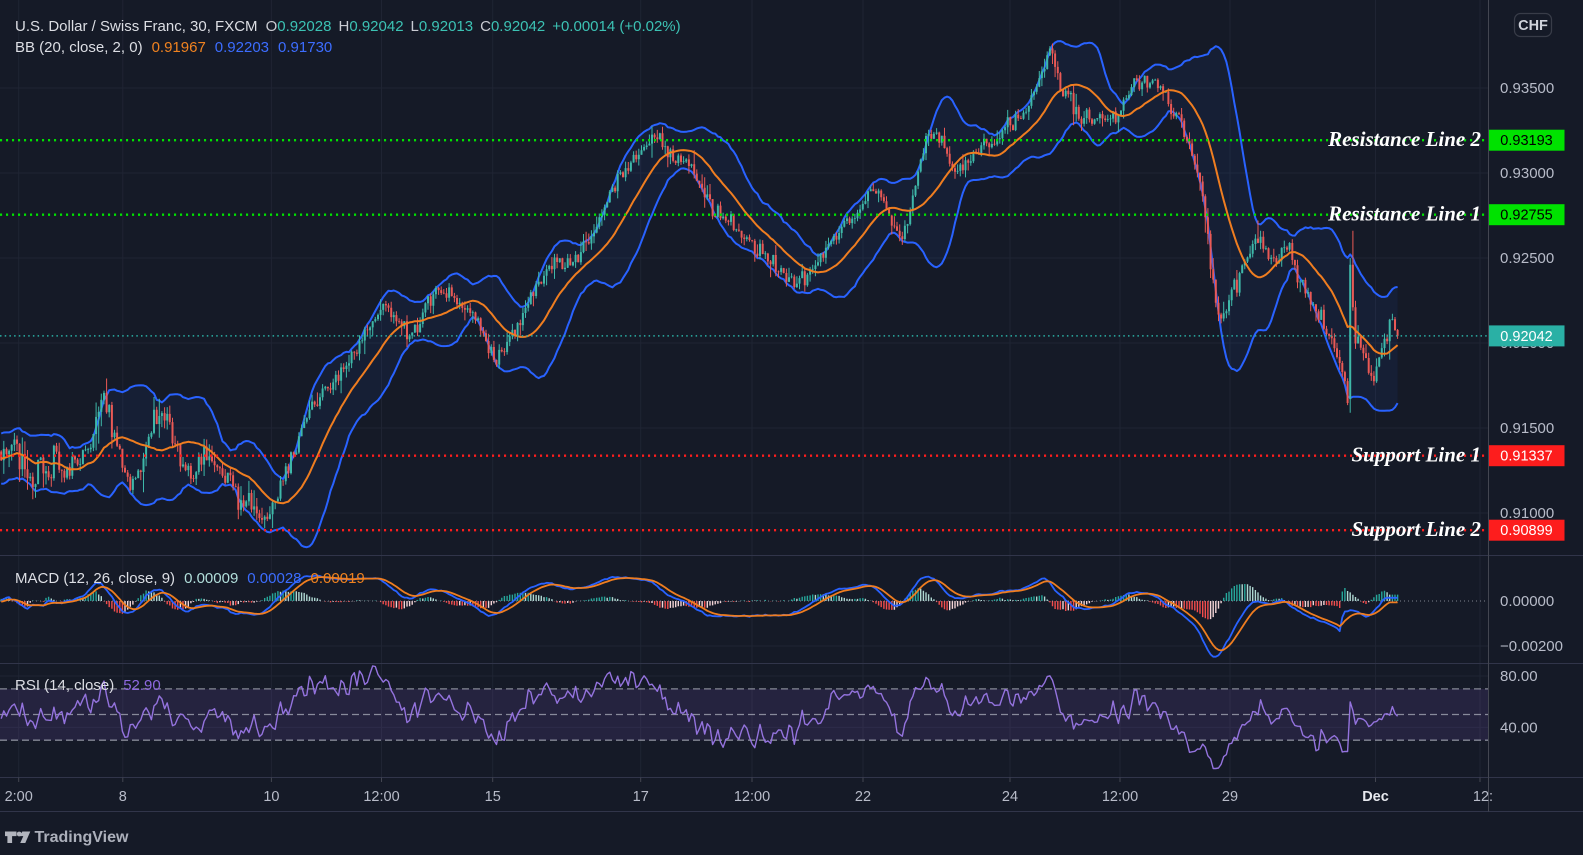 The height and width of the screenshot is (855, 1583). What do you see at coordinates (1404, 214) in the screenshot?
I see `svg-text: Resistance Line 1` at bounding box center [1404, 214].